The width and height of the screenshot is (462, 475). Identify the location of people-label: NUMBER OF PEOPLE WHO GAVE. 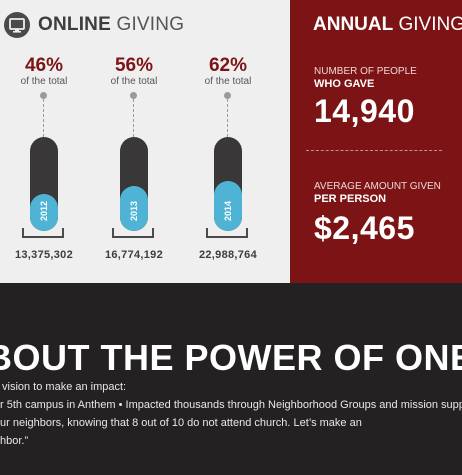
(365, 78).